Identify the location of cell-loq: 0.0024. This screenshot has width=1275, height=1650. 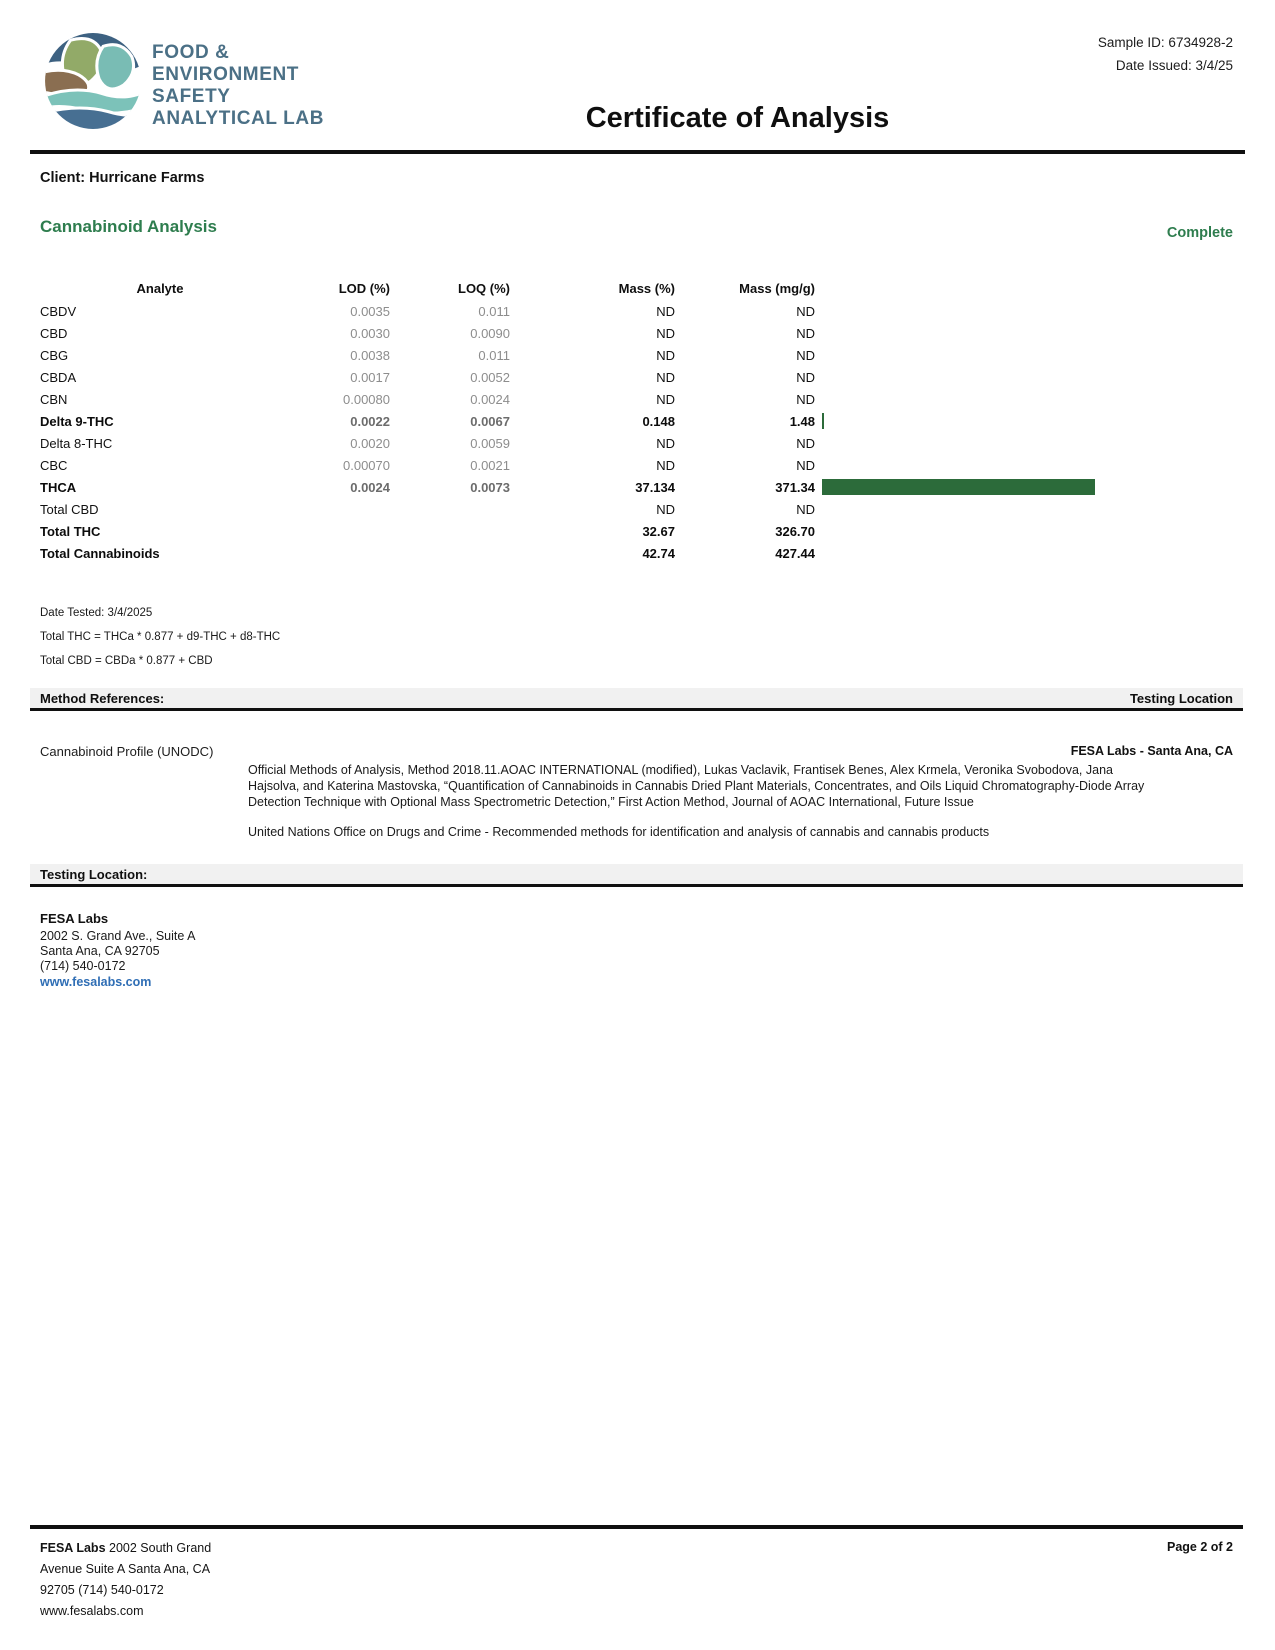
(490, 399).